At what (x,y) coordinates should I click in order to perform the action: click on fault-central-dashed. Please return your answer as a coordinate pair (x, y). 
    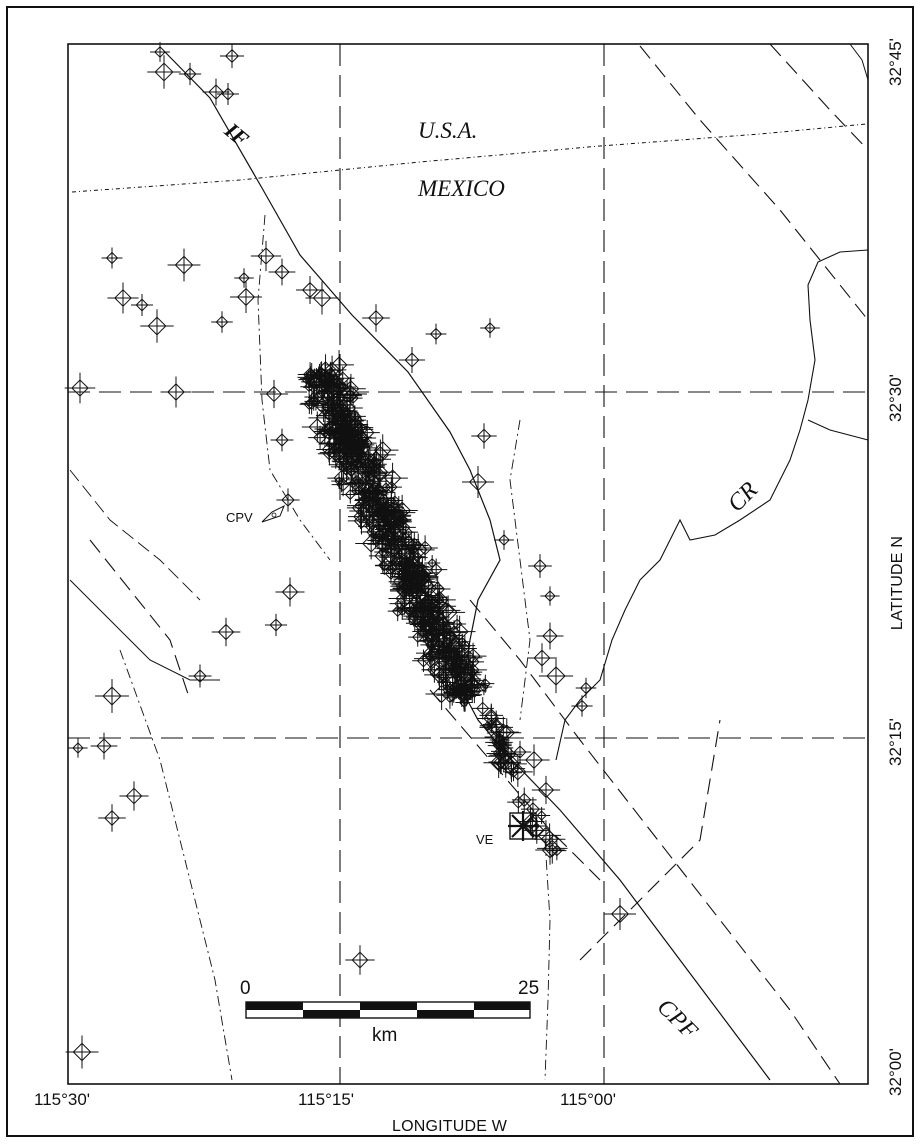
    Looking at the image, I should click on (515, 785).